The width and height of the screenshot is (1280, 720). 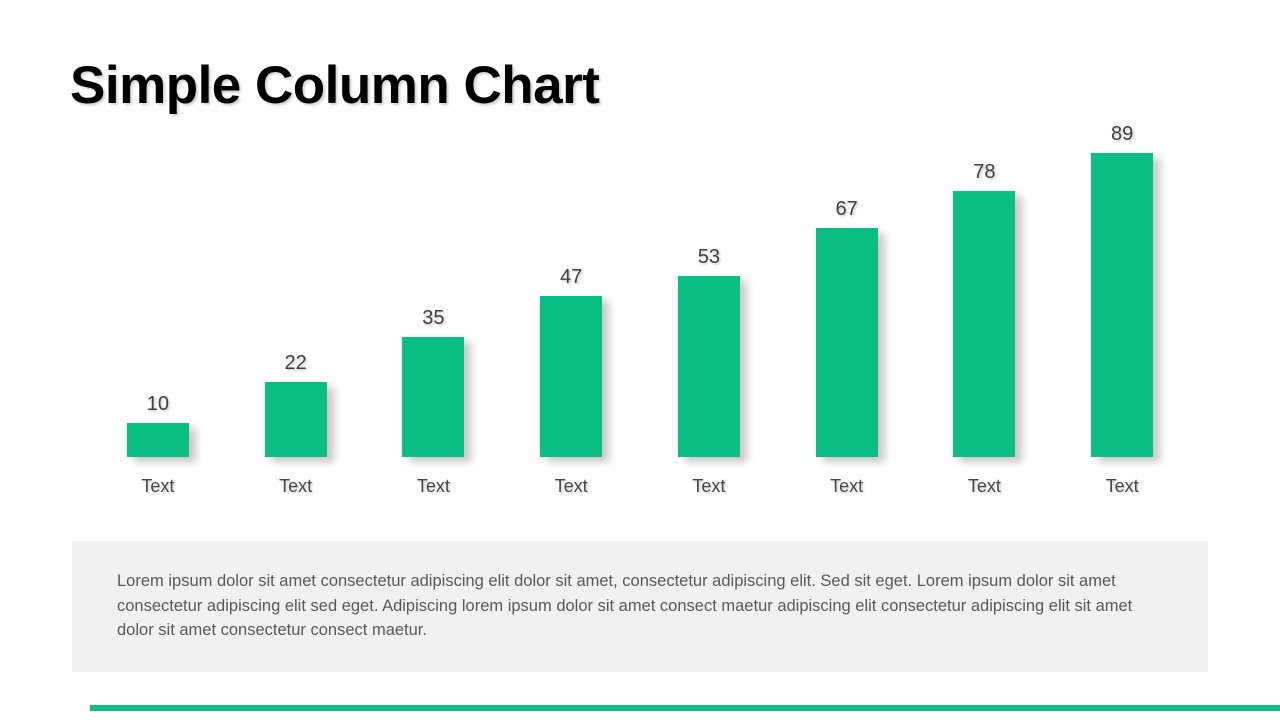 I want to click on bar-value-label: 89, so click(x=1122, y=134).